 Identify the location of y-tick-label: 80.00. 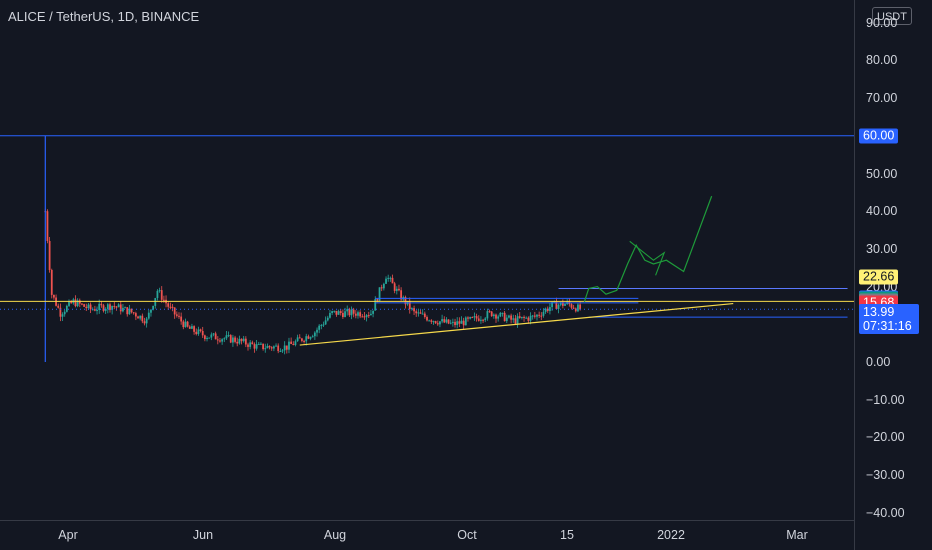
(882, 60).